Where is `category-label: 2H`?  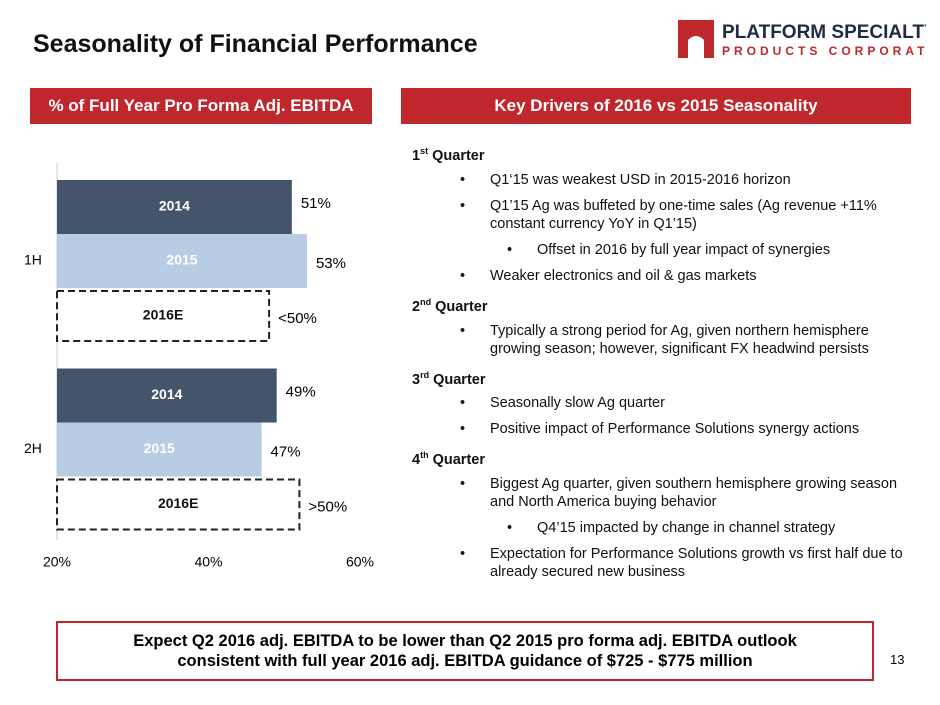
category-label: 2H is located at coordinates (33, 448).